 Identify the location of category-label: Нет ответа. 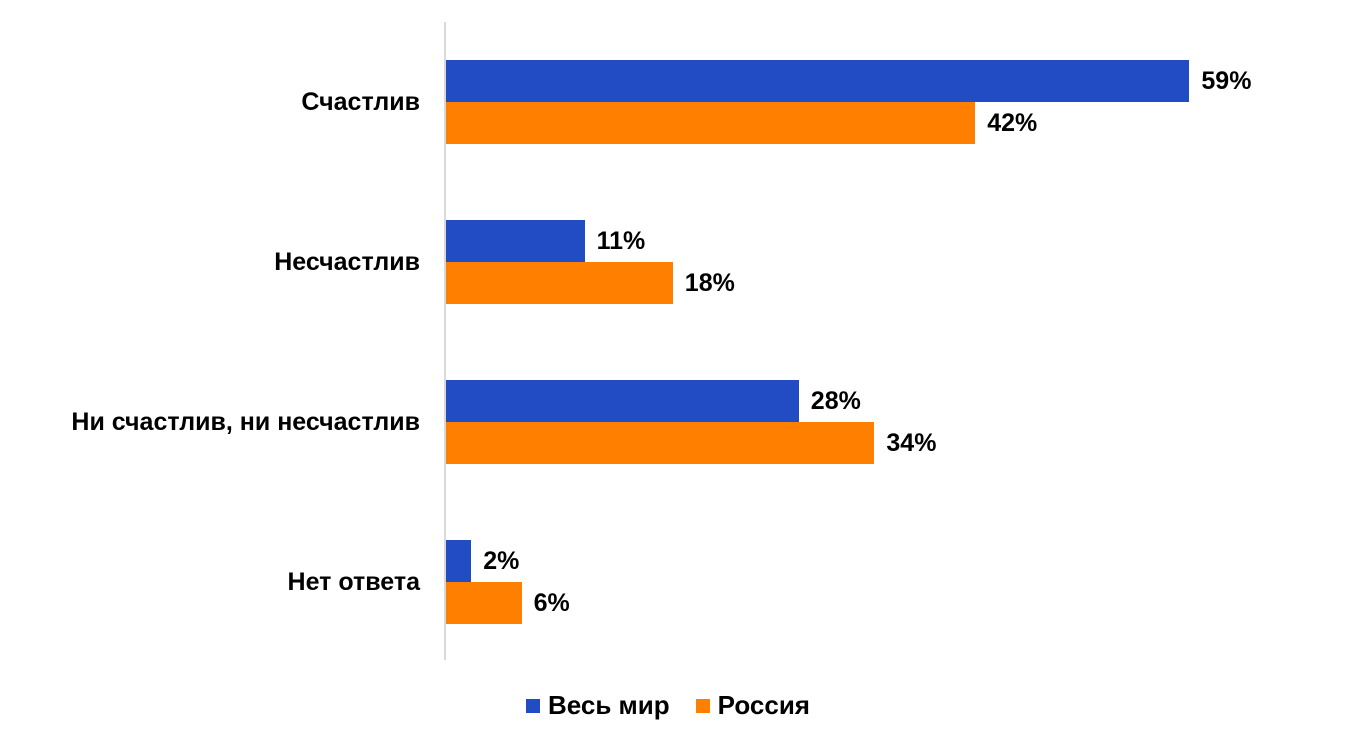
(353, 582).